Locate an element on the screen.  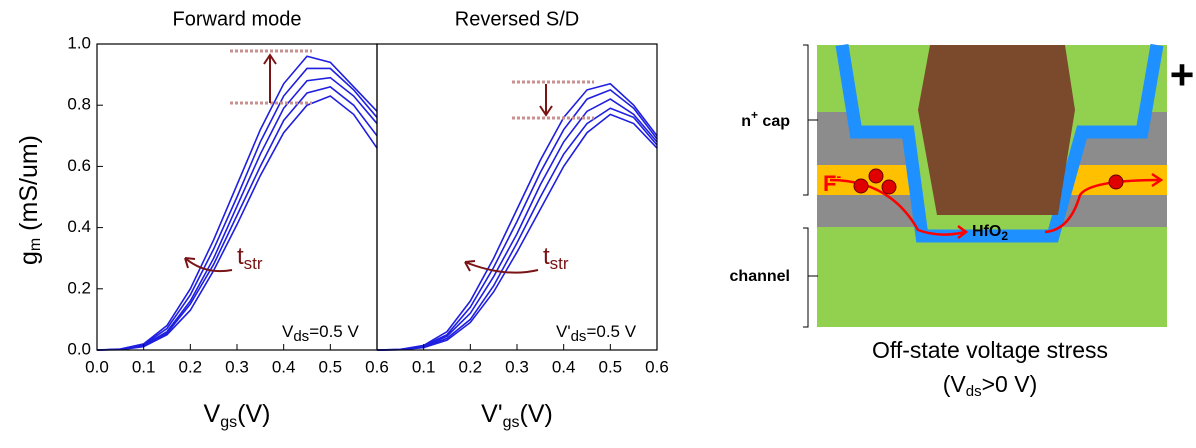
label-sub: ds is located at coordinates (974, 391).